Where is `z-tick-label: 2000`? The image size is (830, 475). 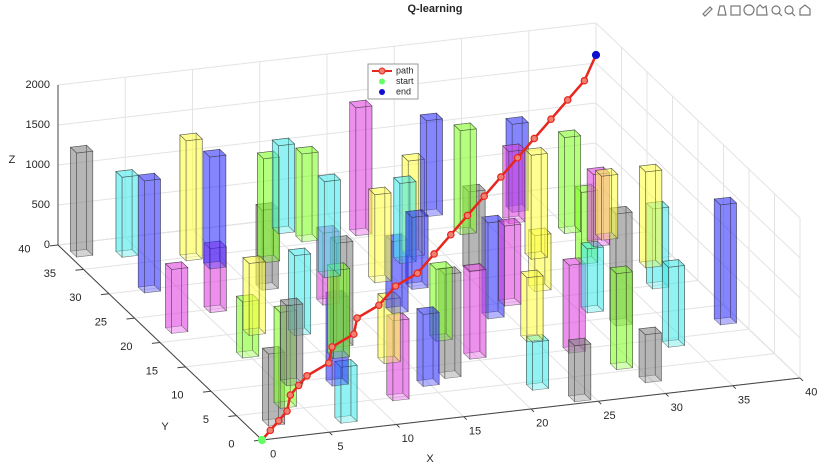
z-tick-label: 2000 is located at coordinates (38, 85).